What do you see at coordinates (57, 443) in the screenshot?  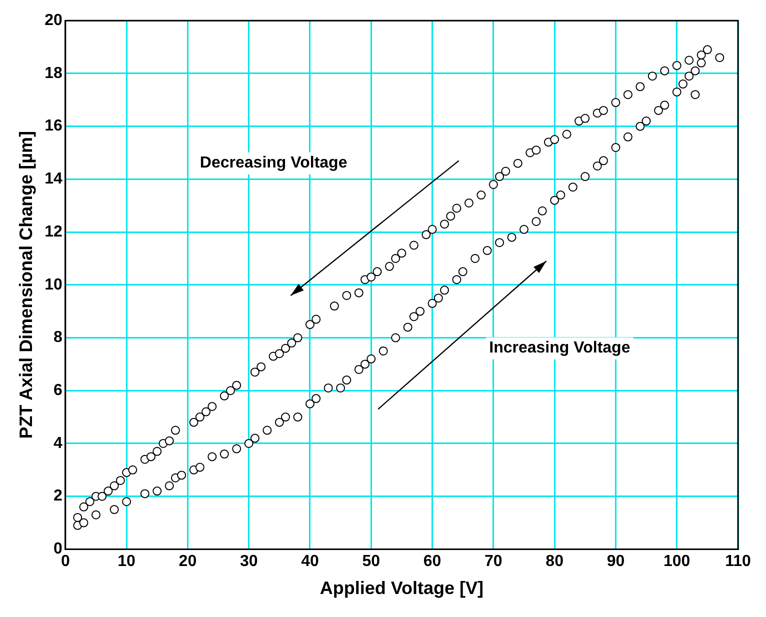 I see `y-tick-label: 4` at bounding box center [57, 443].